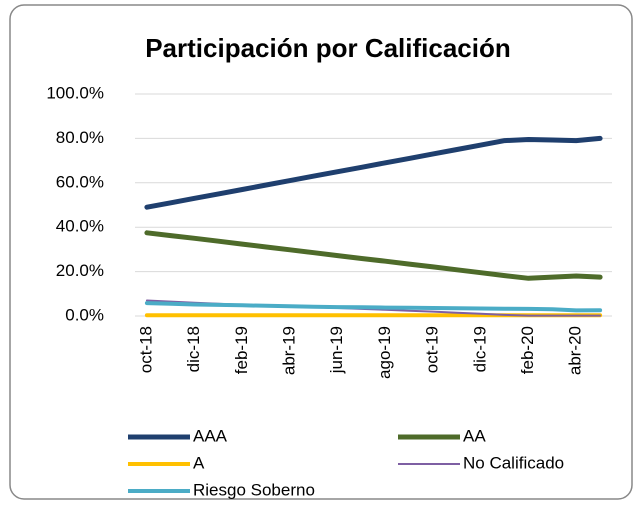  I want to click on y-tick-label: 80.0%, so click(80, 137).